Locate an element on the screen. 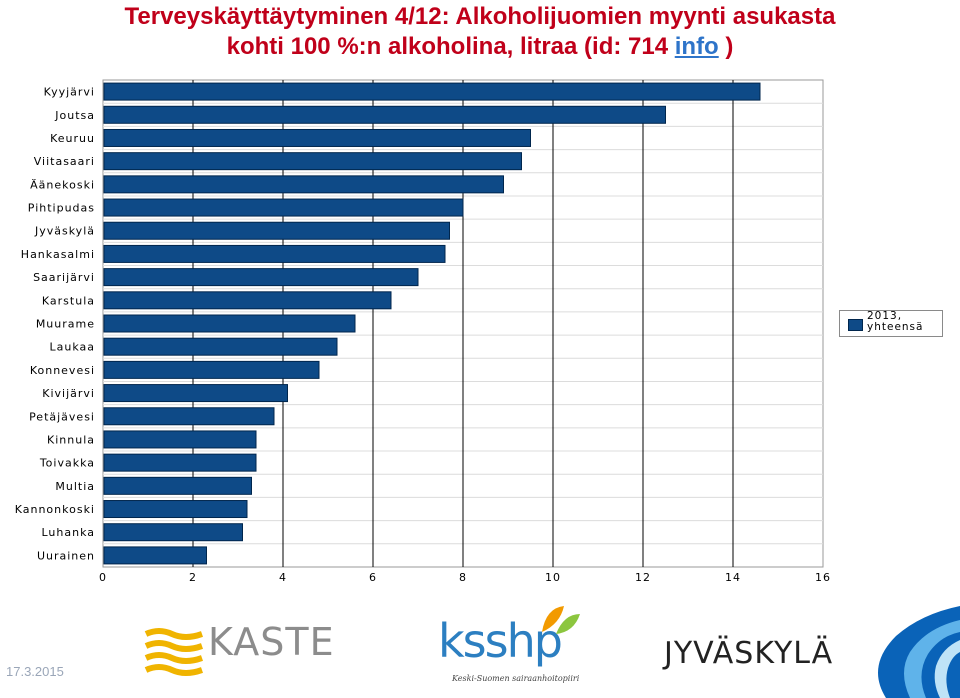  category-label: Viitasaari is located at coordinates (64, 161).